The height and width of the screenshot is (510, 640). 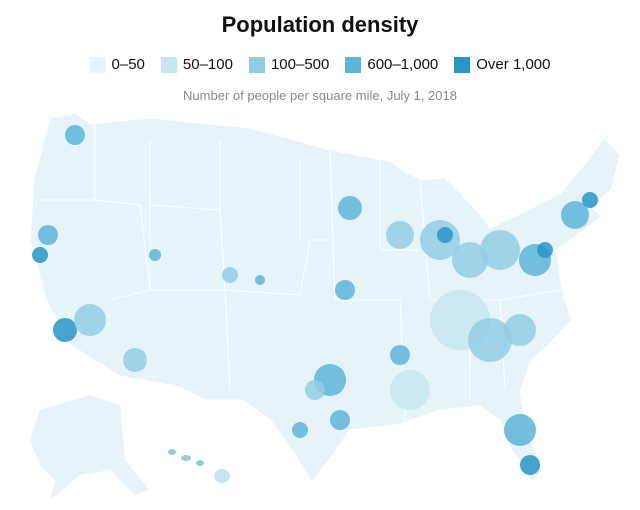 I want to click on legend-item: 100–500, so click(x=289, y=64).